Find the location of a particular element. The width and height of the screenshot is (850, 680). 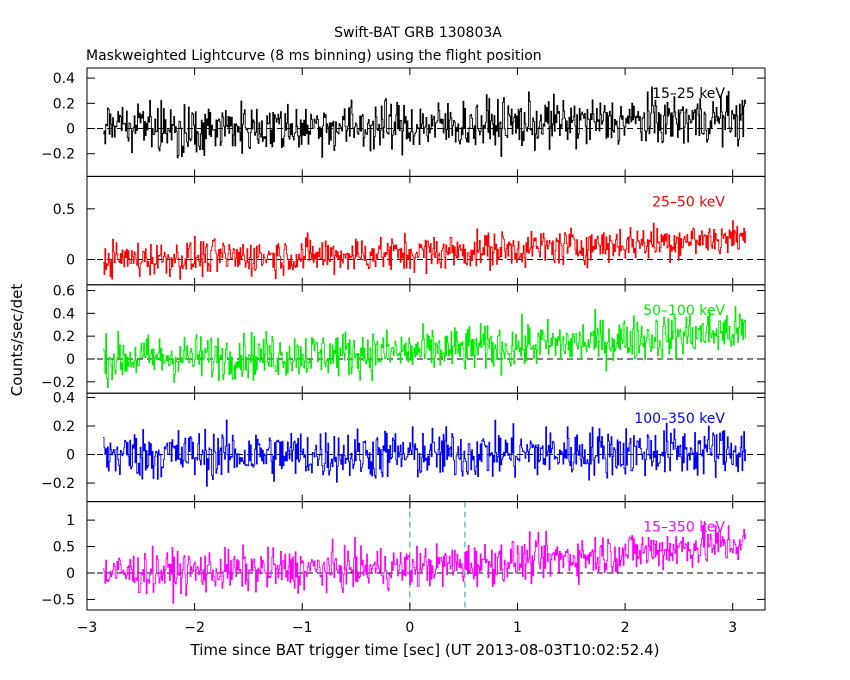

chart-title: Swift-BAT GRB 130803A is located at coordinates (418, 33).